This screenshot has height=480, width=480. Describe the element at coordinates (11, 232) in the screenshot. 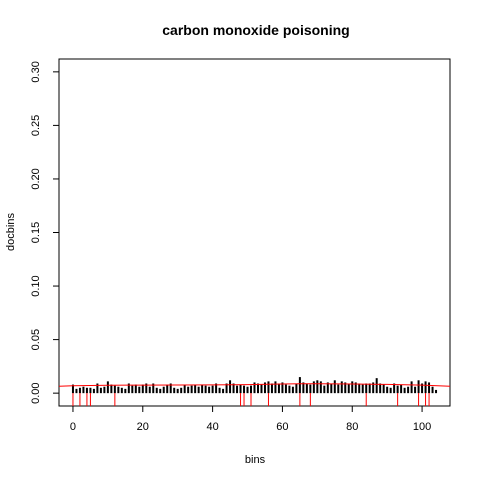

I see `y-axis-label: docbins` at that location.